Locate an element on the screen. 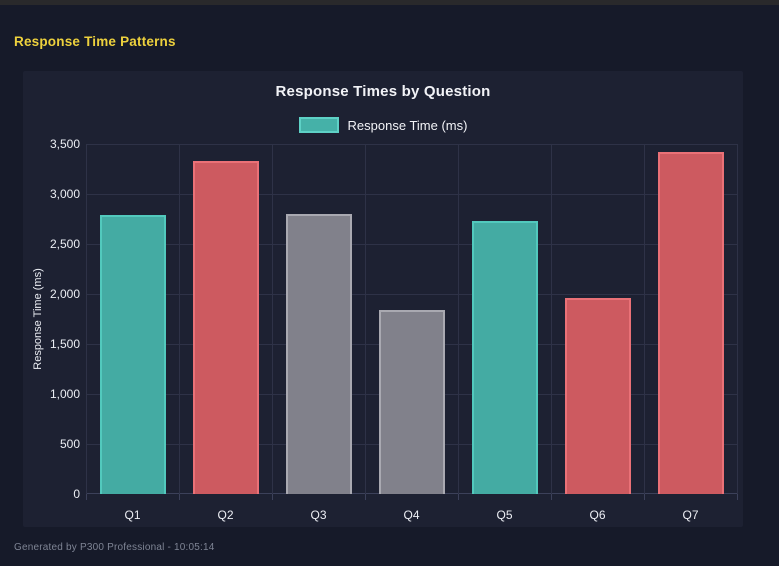 The width and height of the screenshot is (779, 566). bar-q1 is located at coordinates (132, 354).